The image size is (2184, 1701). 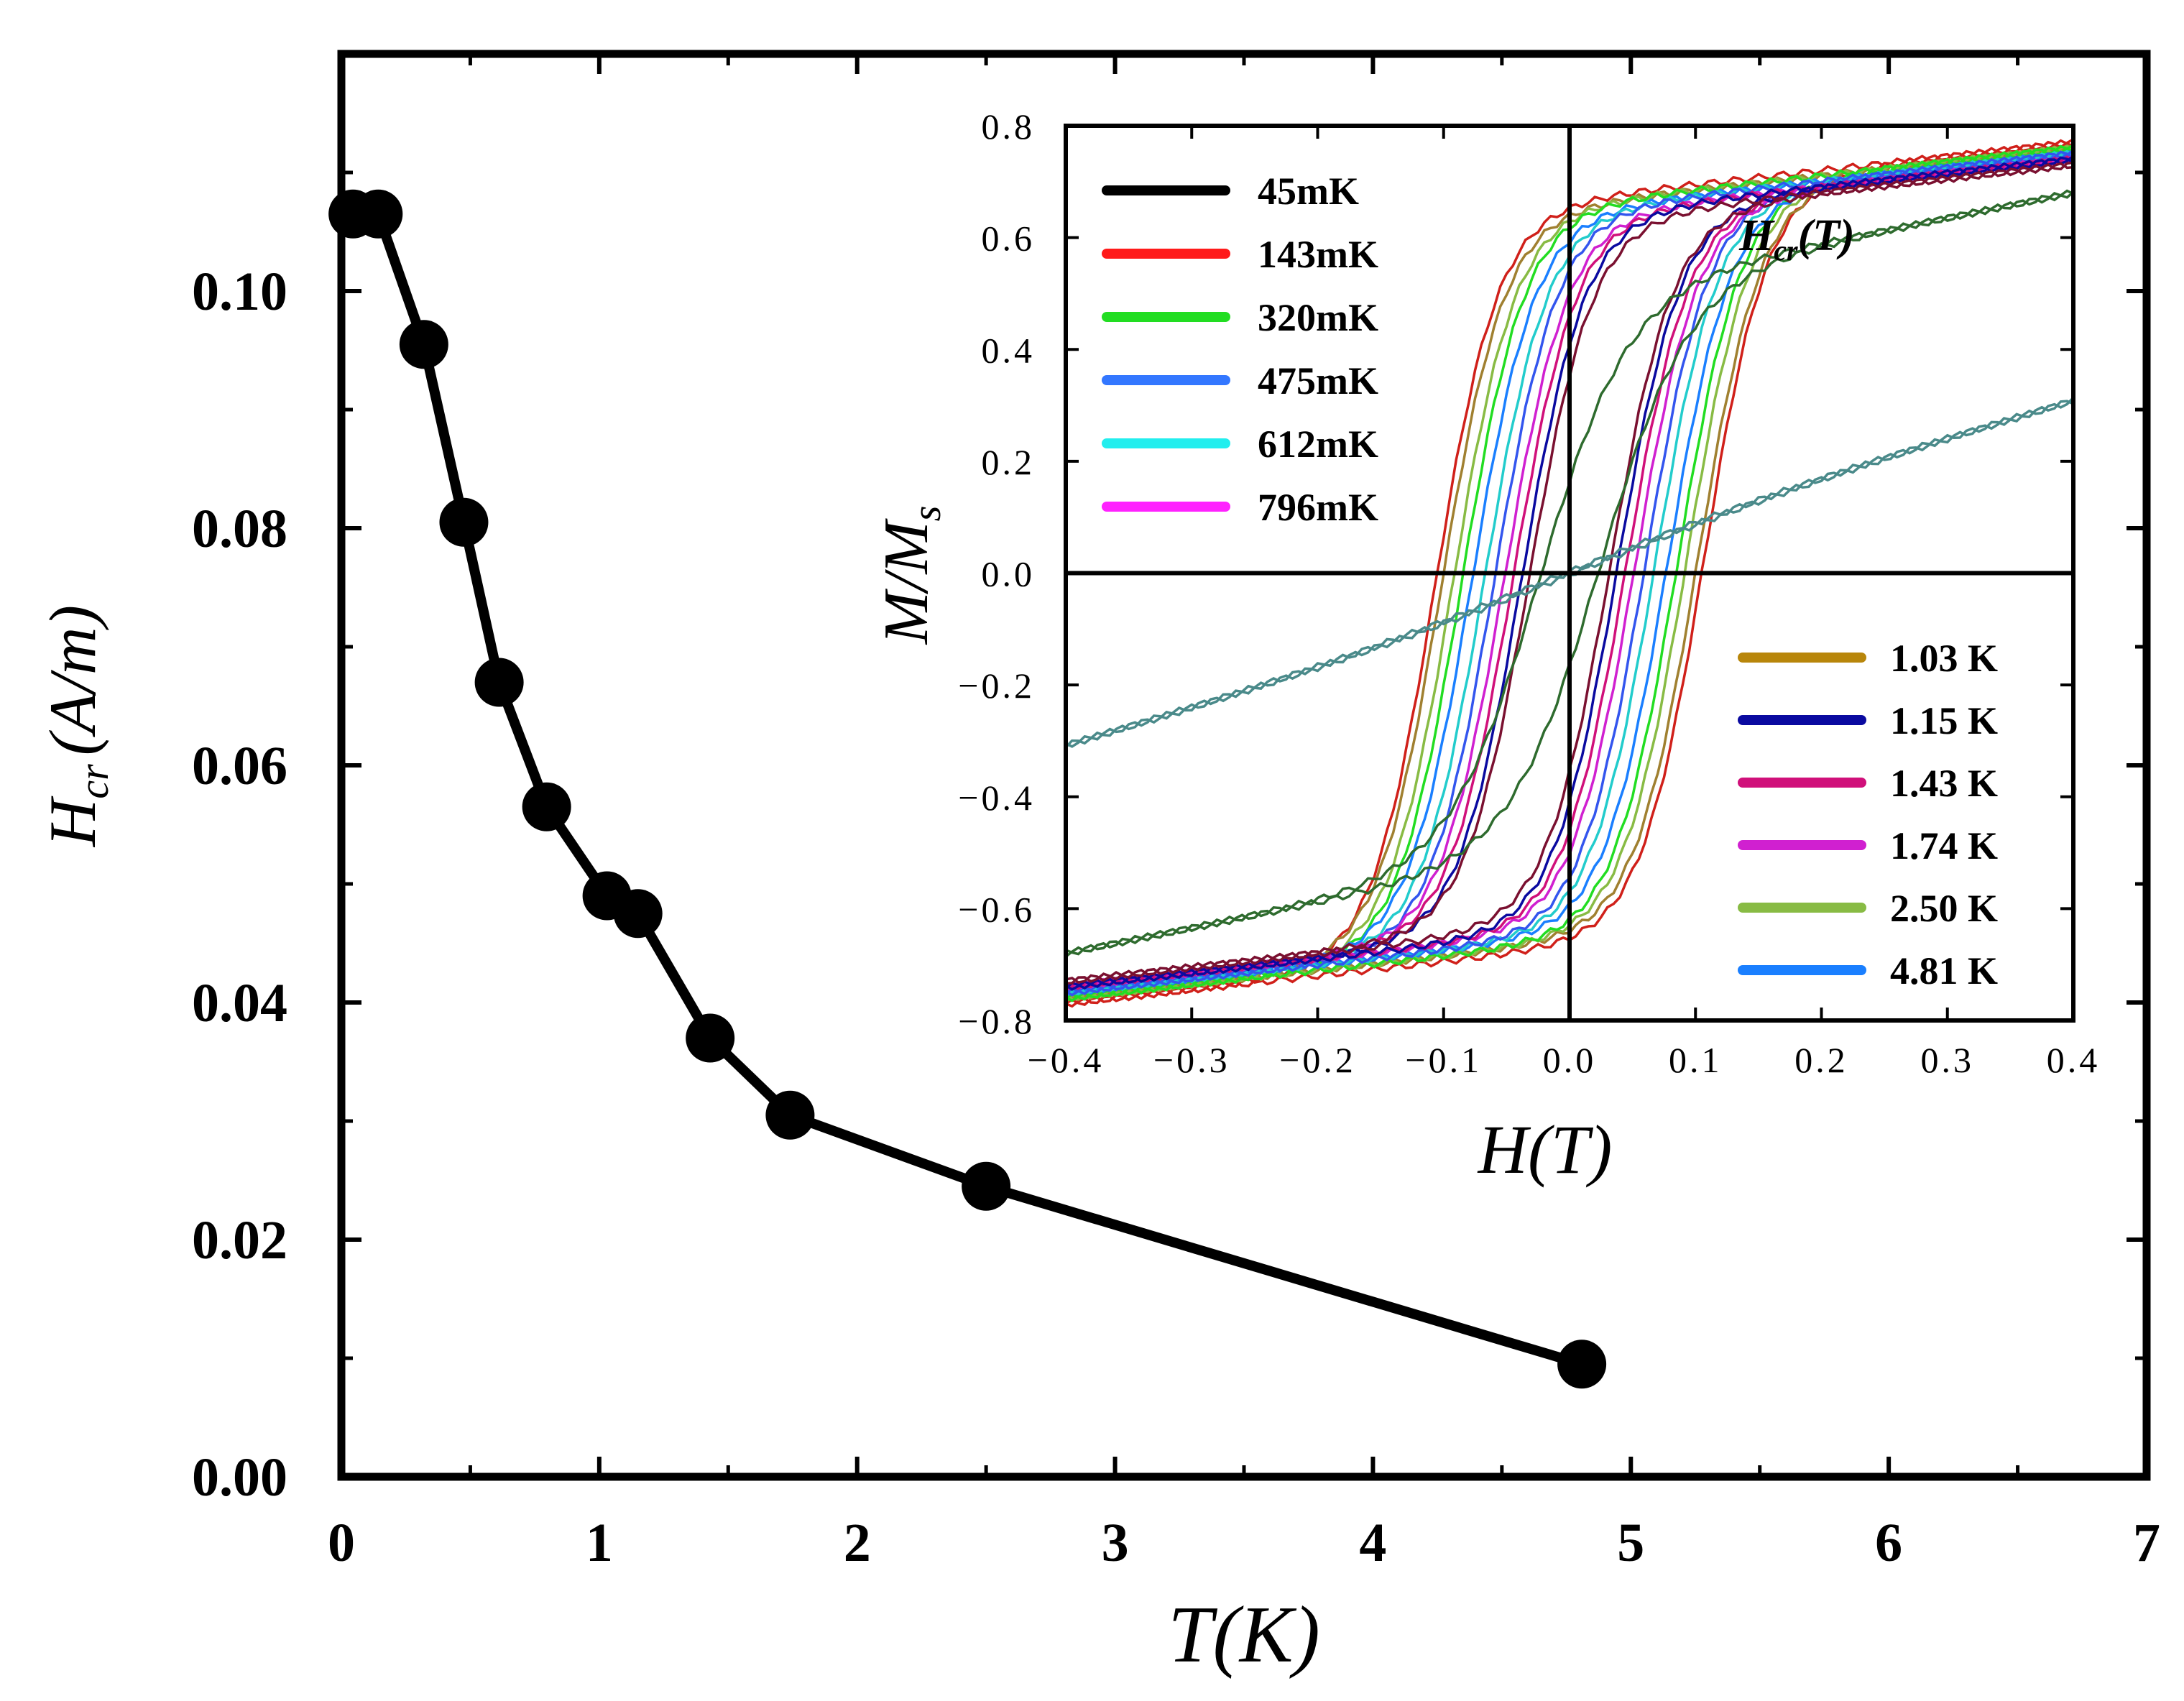 What do you see at coordinates (1066, 1060) in the screenshot?
I see `inset-x-tick-label: −0.4` at bounding box center [1066, 1060].